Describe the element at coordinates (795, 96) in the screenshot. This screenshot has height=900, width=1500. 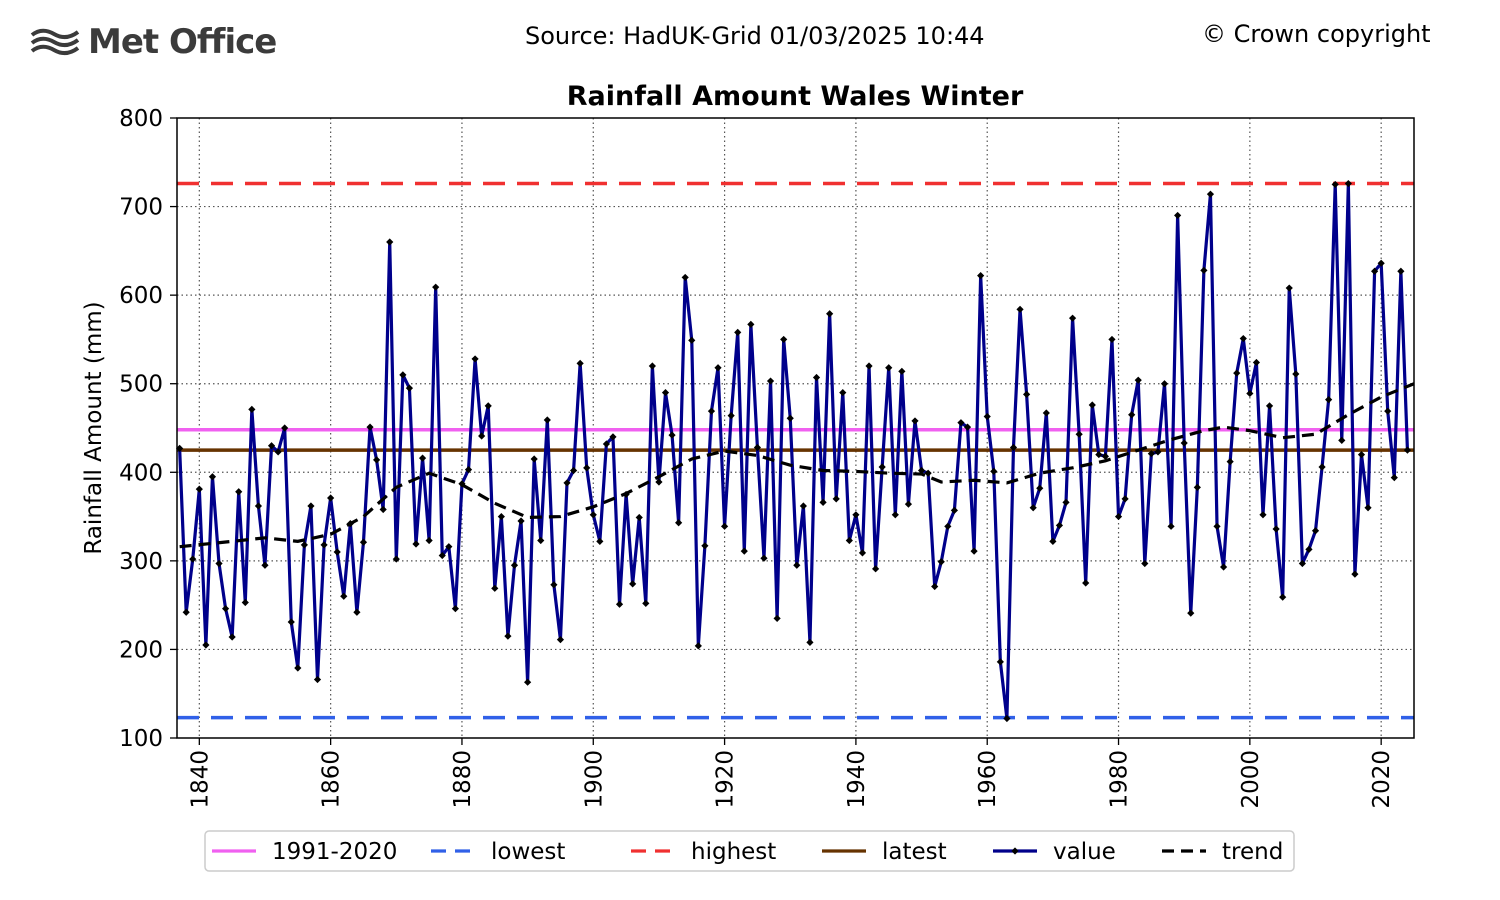
I see `chart-title: Rainfall Amount Wales Winter` at that location.